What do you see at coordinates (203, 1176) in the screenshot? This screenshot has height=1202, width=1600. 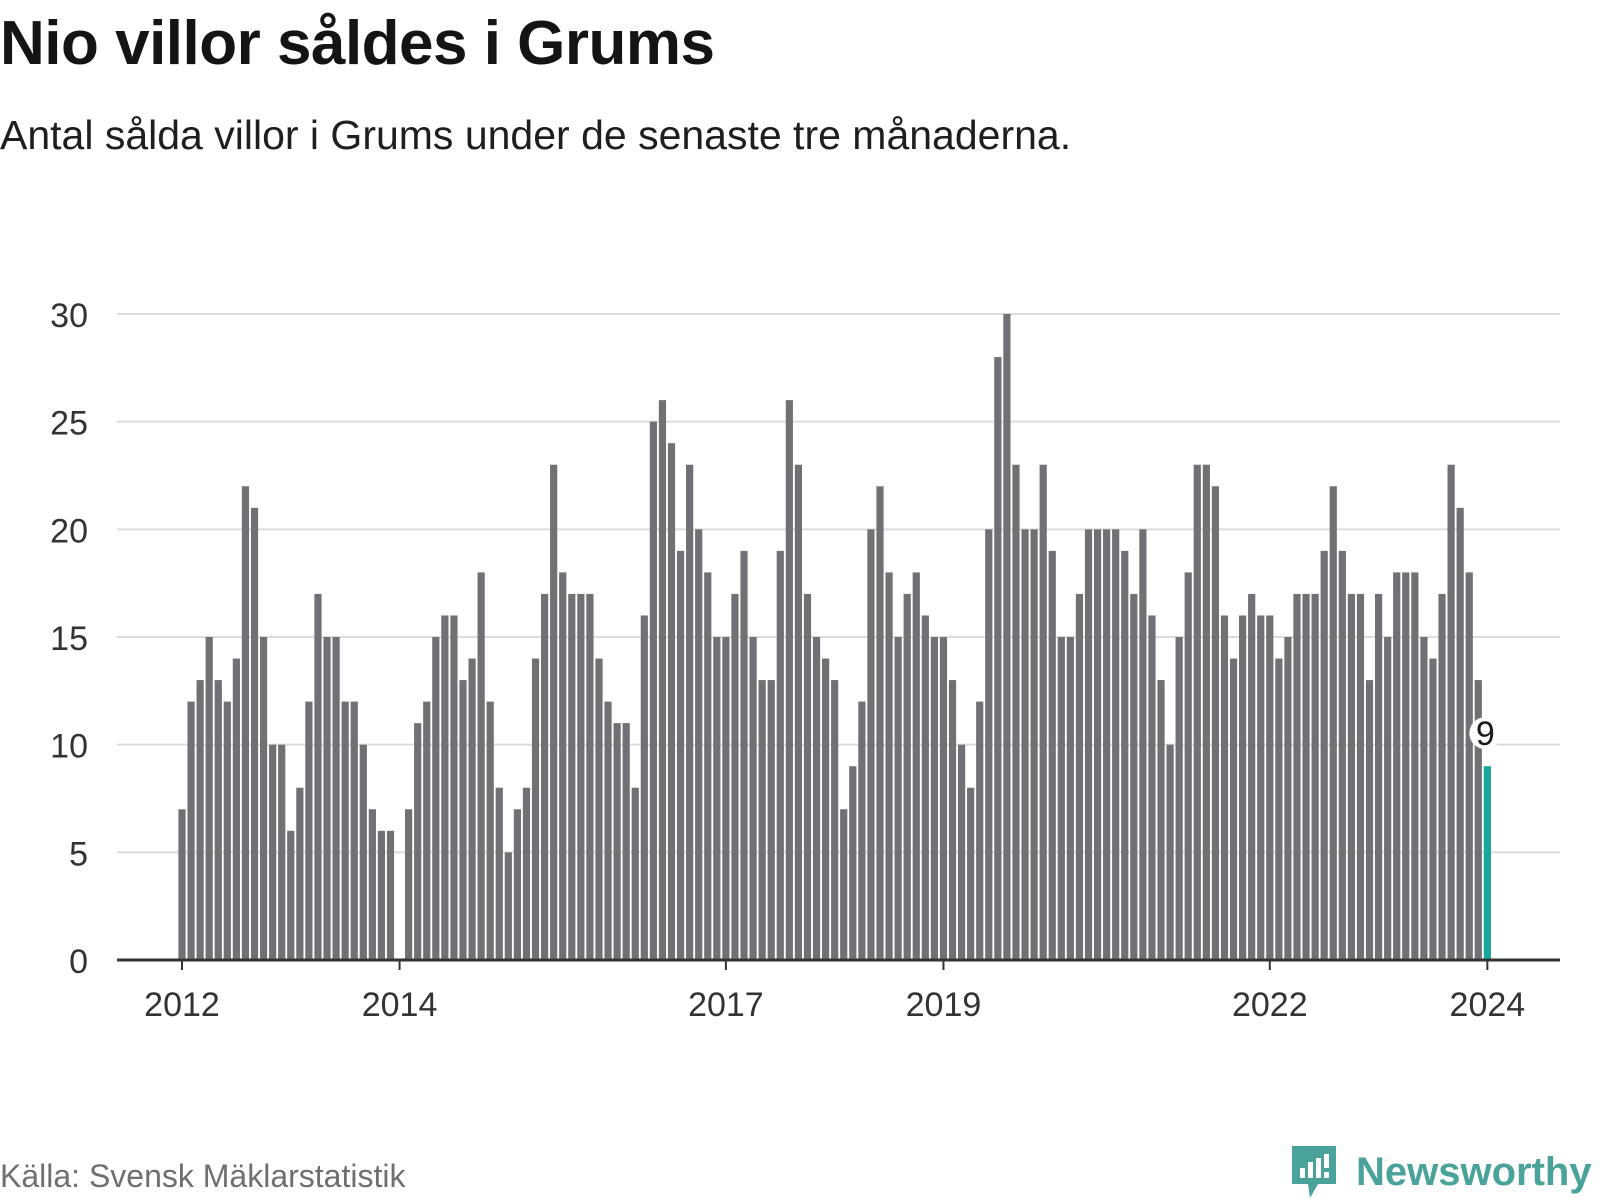 I see `source-note: Källa: Svensk Mäklarstatistik` at bounding box center [203, 1176].